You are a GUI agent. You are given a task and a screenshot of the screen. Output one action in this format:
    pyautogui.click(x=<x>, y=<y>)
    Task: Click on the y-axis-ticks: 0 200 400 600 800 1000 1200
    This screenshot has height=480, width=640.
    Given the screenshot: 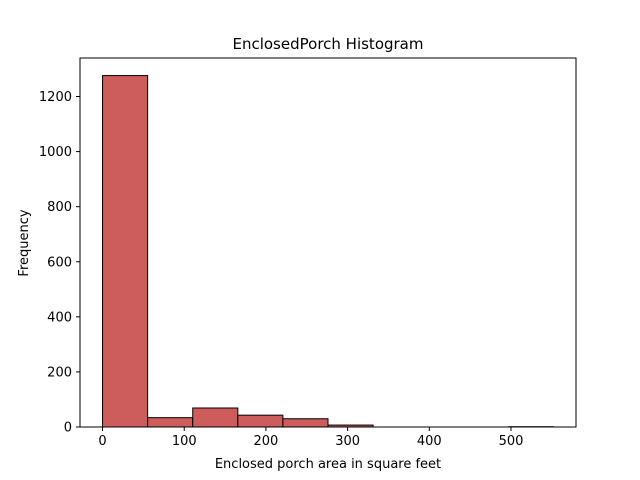 What is the action you would take?
    pyautogui.click(x=59, y=263)
    